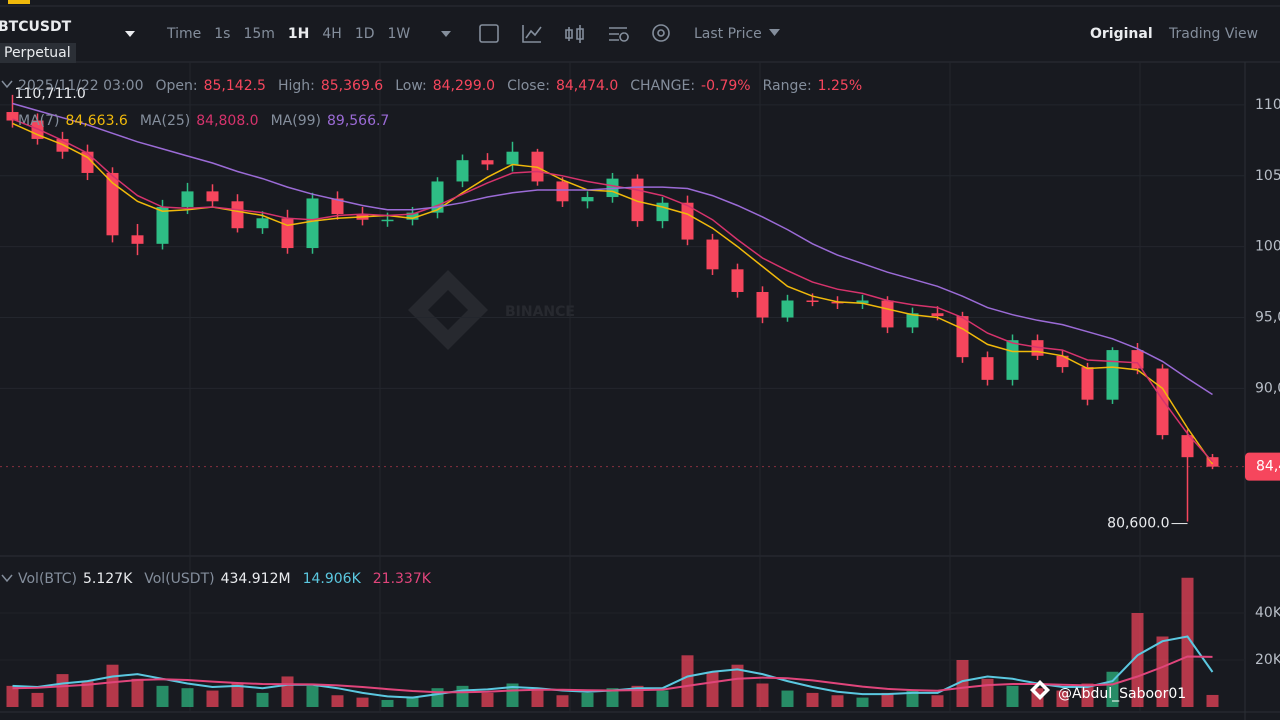 The height and width of the screenshot is (720, 1280). What do you see at coordinates (365, 34) in the screenshot?
I see `interval: 1D` at bounding box center [365, 34].